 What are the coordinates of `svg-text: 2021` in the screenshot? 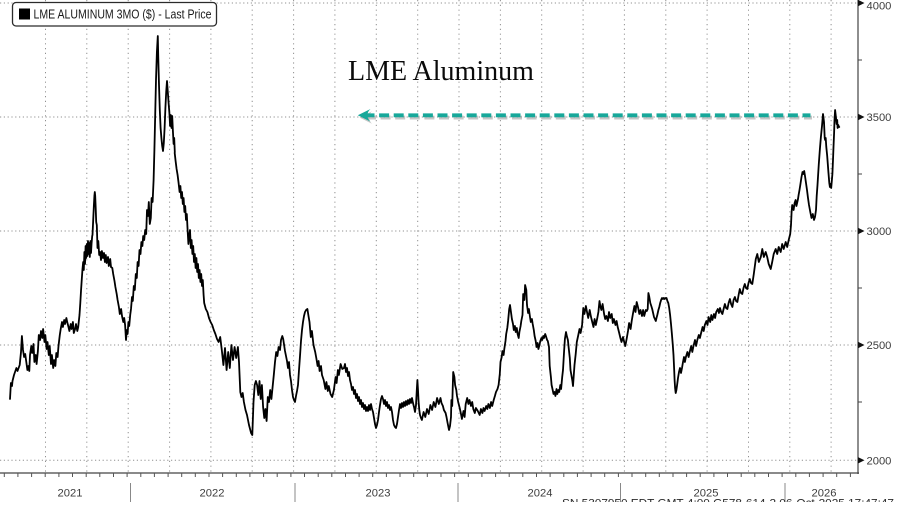 It's located at (70, 493).